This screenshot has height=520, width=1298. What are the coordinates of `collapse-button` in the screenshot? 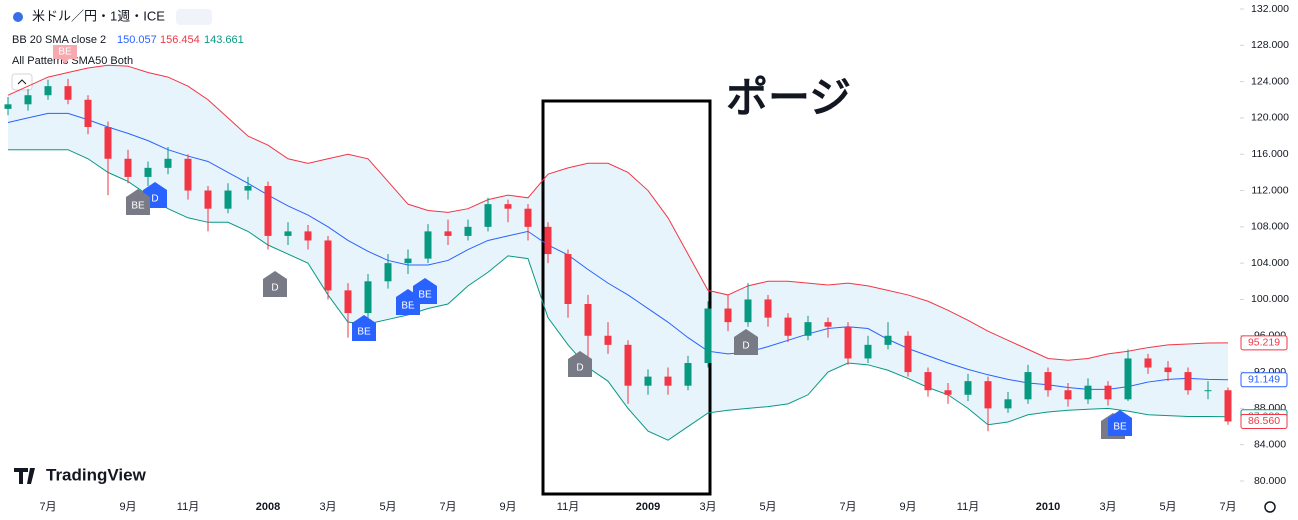 It's located at (22, 82).